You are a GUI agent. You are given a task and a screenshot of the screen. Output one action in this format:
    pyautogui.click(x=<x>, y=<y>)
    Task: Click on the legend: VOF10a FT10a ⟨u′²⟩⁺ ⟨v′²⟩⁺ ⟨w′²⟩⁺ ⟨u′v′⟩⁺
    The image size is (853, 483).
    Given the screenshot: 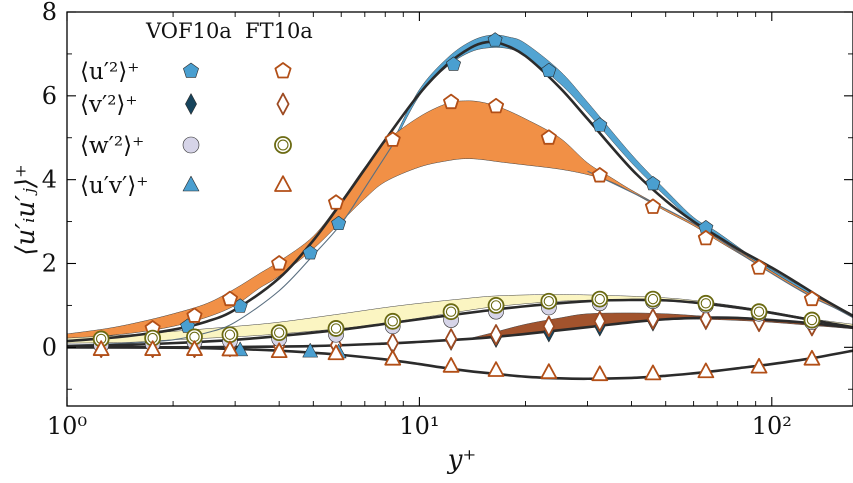 What is the action you would take?
    pyautogui.click(x=196, y=109)
    